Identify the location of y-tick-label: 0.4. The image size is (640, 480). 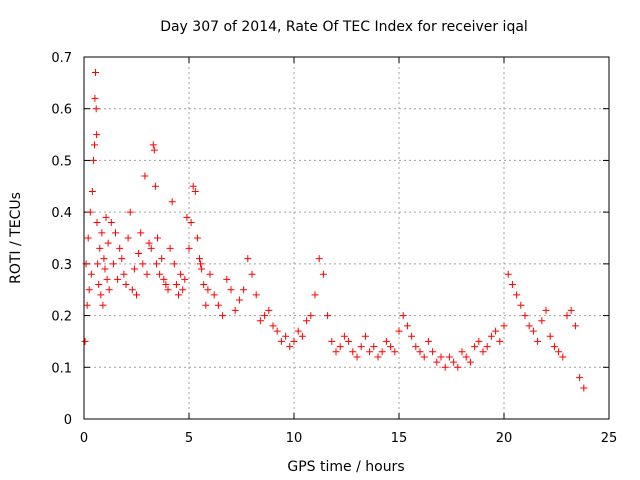
(61, 213).